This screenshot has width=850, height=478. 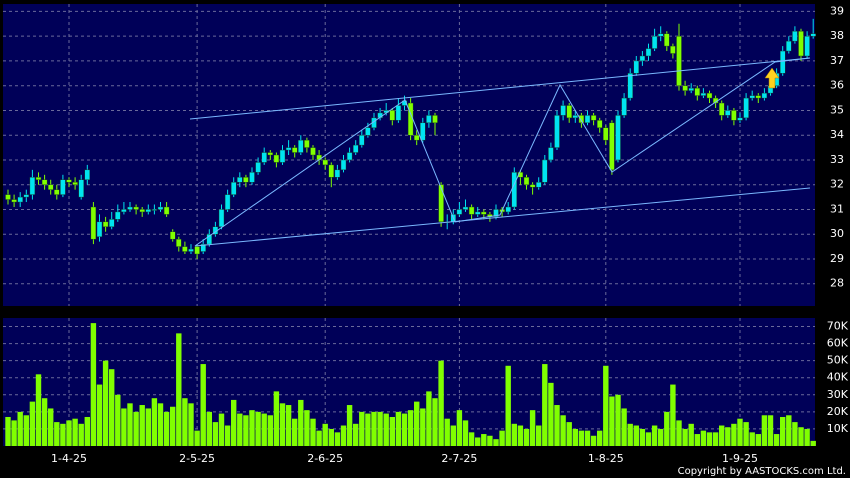 What do you see at coordinates (772, 78) in the screenshot?
I see `arrow-icon` at bounding box center [772, 78].